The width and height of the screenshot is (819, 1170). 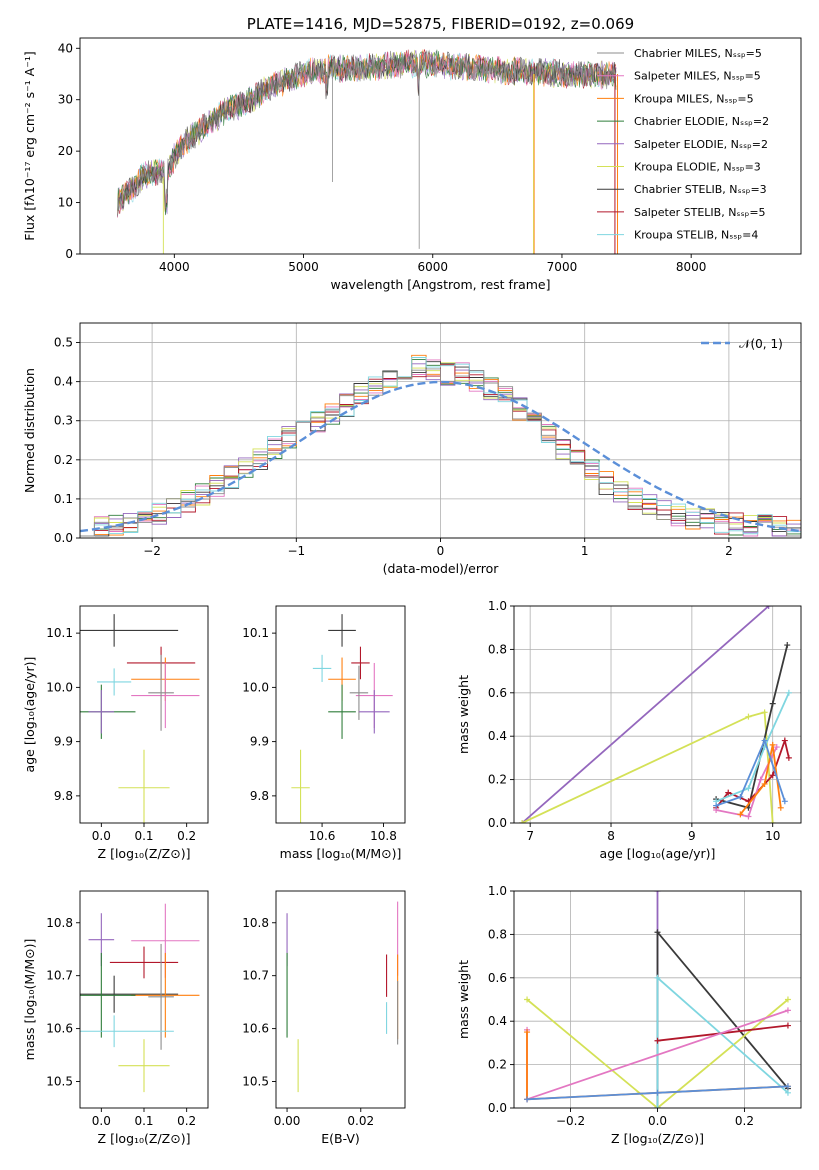 What do you see at coordinates (340, 1138) in the screenshot?
I see `x-axis-label: E(B-V)` at bounding box center [340, 1138].